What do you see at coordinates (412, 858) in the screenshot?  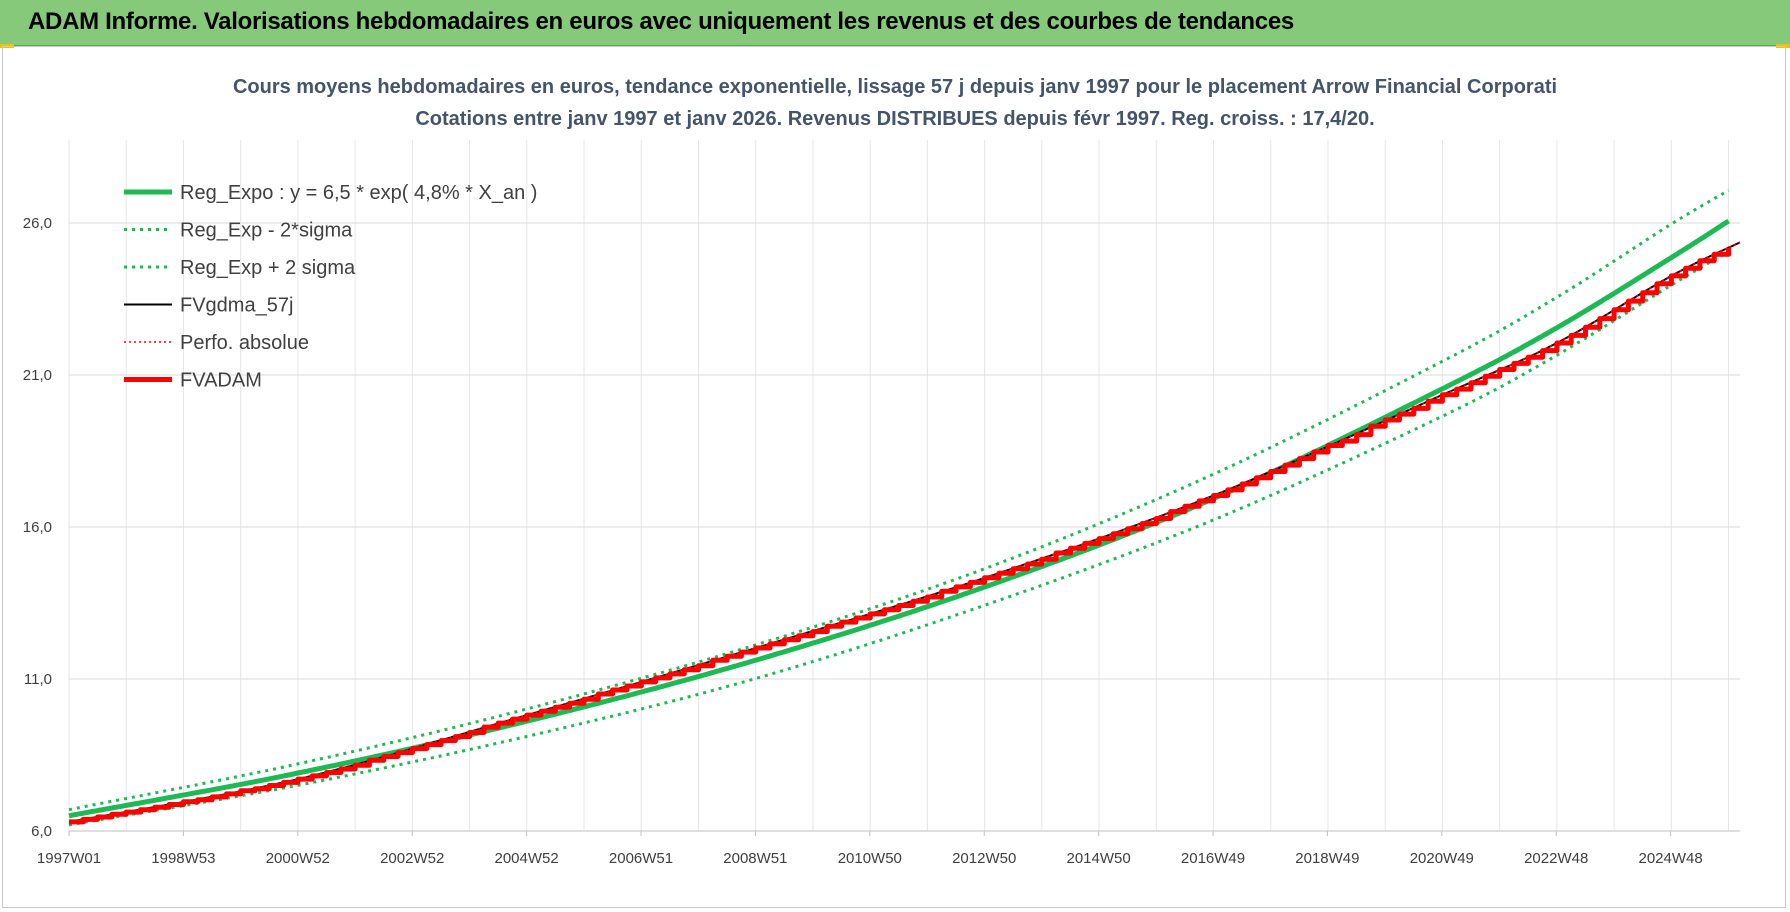 I see `x-tick-label: 2002W52` at bounding box center [412, 858].